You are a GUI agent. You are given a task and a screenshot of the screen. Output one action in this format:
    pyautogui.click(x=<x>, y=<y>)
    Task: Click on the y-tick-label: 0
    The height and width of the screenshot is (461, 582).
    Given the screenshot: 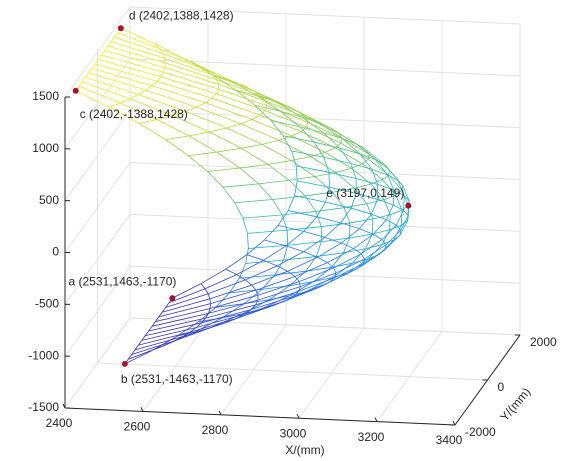 What is the action you would take?
    pyautogui.click(x=501, y=387)
    